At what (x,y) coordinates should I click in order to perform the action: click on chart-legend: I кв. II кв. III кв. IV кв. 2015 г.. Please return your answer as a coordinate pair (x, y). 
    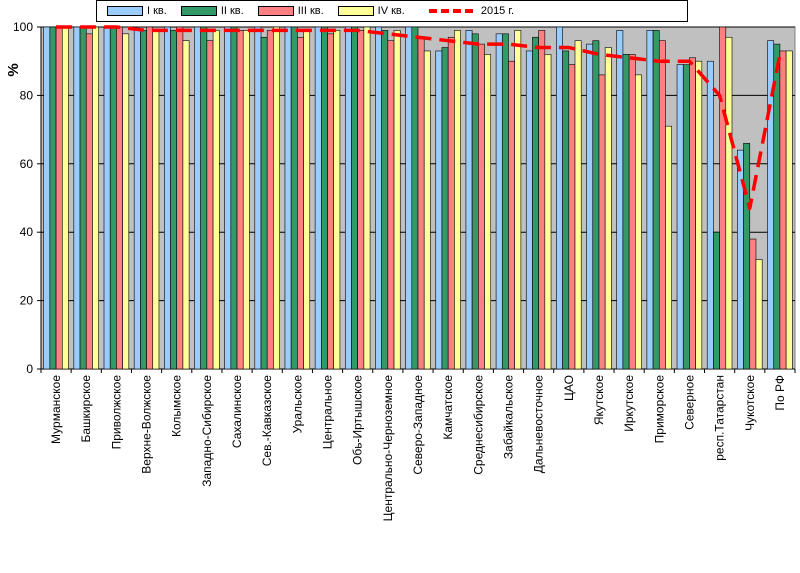
    Looking at the image, I should click on (392, 11).